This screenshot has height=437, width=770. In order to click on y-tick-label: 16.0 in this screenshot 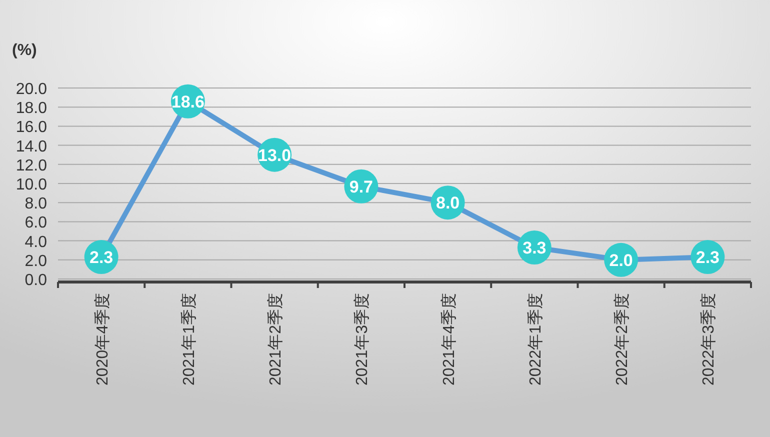, I will do `click(32, 127)`.